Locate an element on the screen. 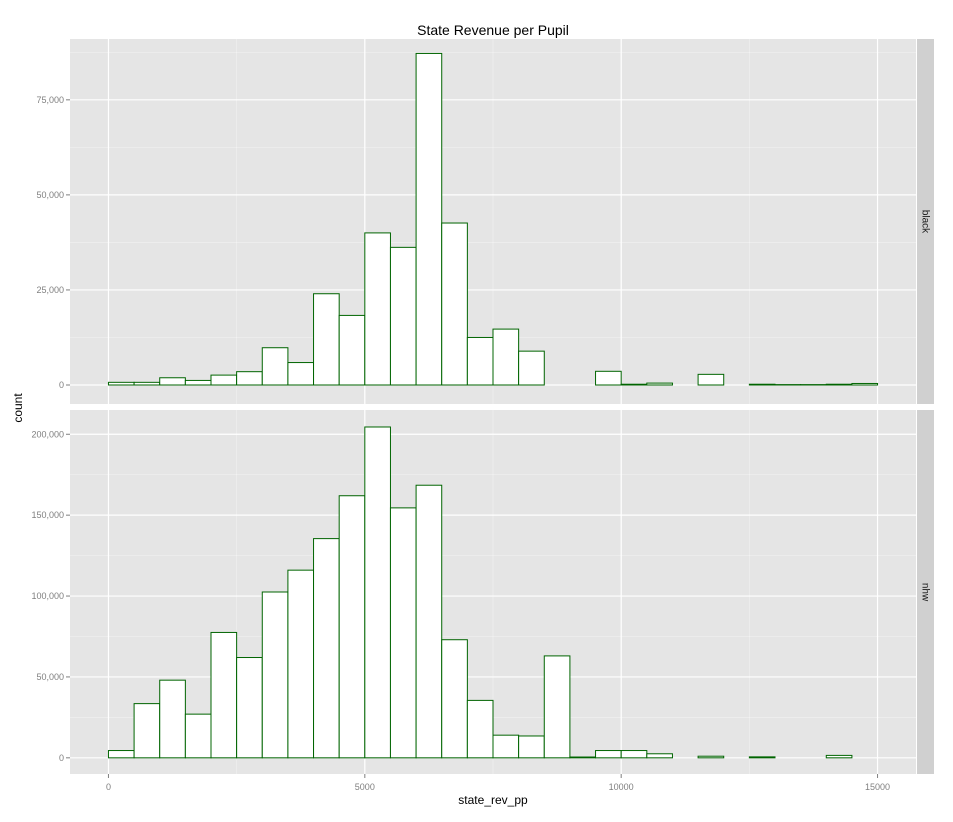 Image resolution: width=953 pixels, height=822 pixels. x-tick-label: 5000 is located at coordinates (365, 787).